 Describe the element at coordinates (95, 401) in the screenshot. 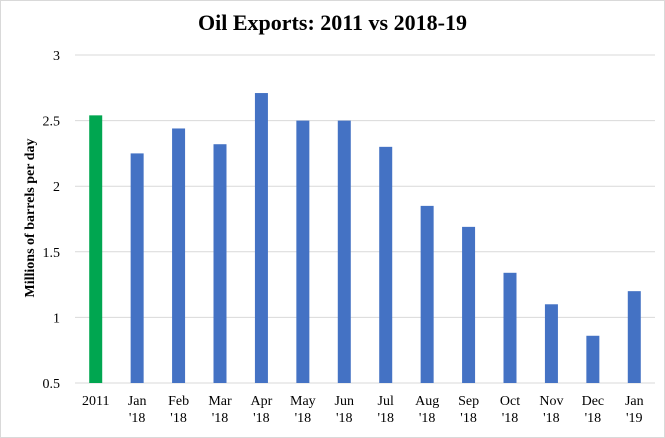

I see `x-tick-label: 2011` at that location.